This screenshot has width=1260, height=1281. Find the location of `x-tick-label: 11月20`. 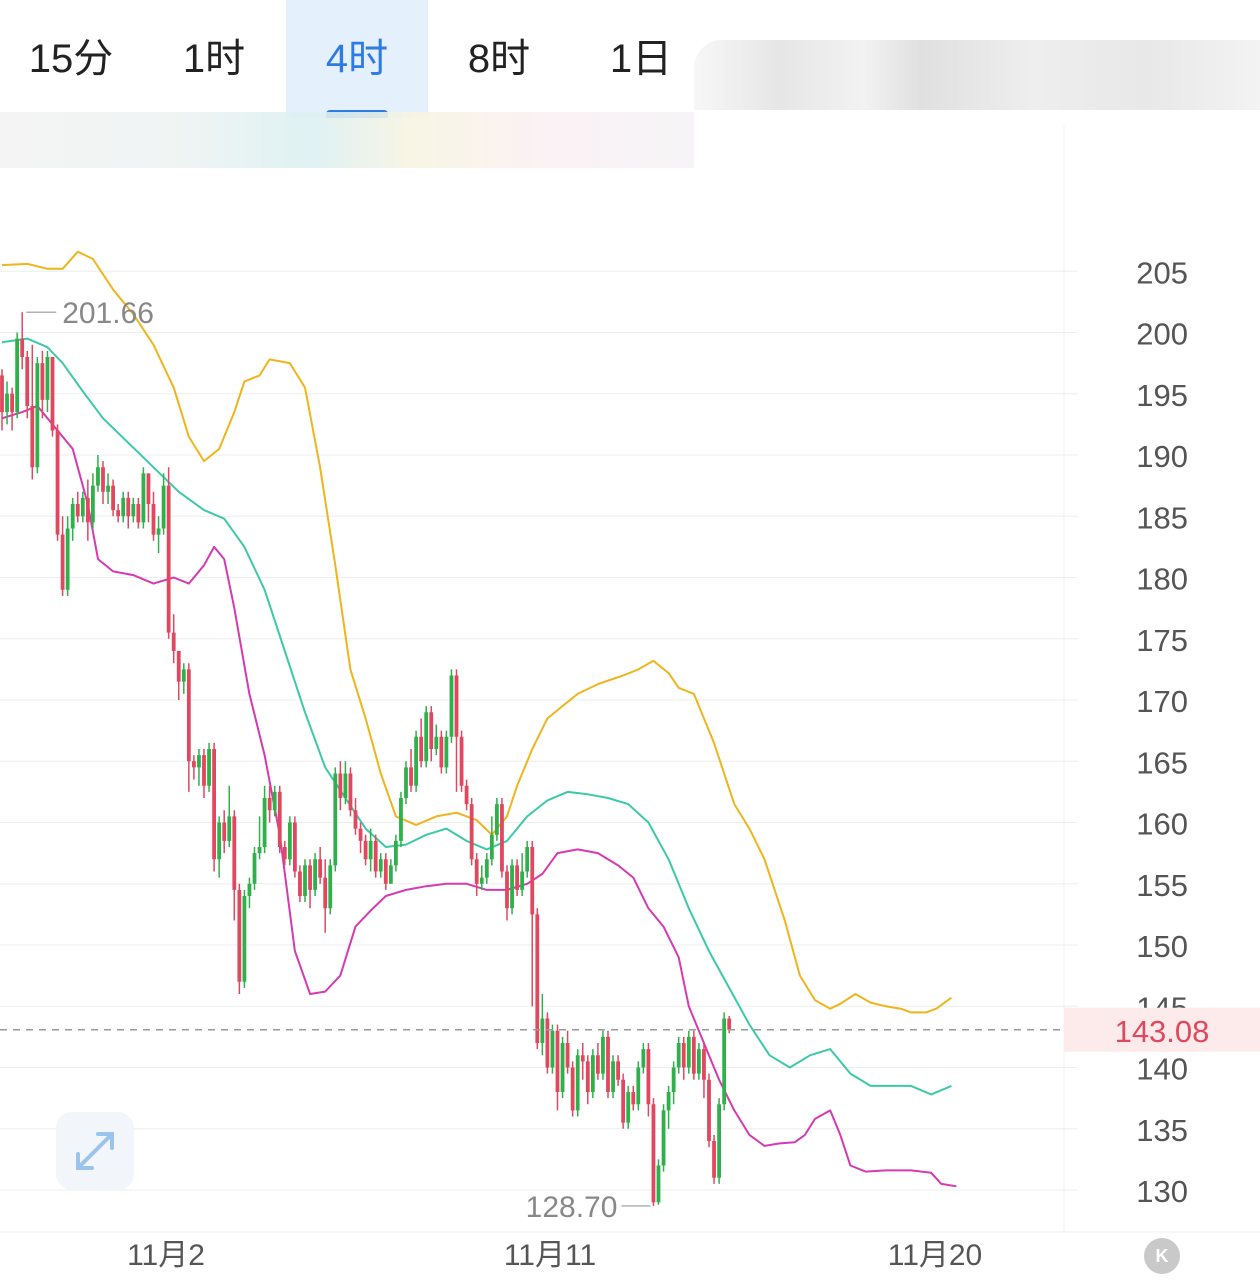

x-tick-label: 11月20 is located at coordinates (935, 1255).